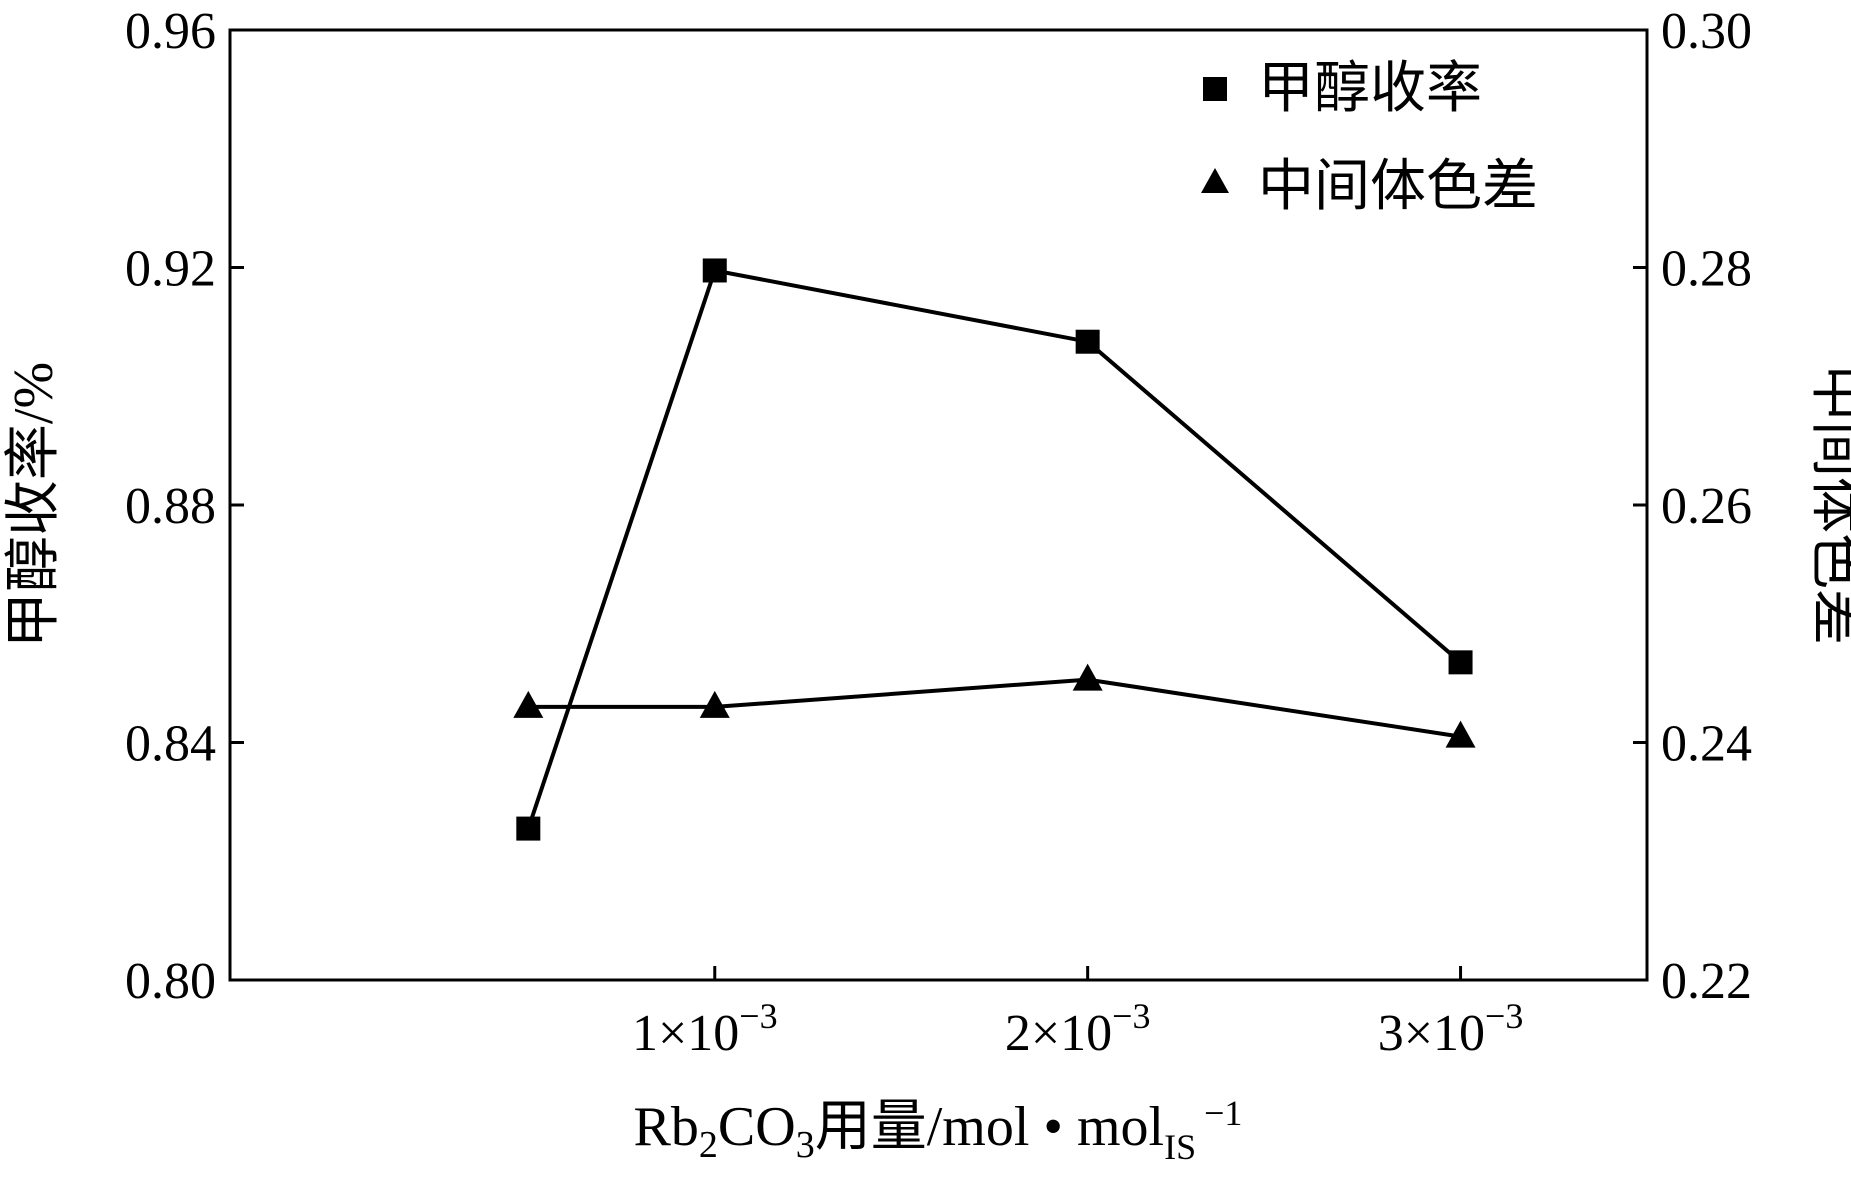 Image resolution: width=1851 pixels, height=1180 pixels. I want to click on right-y-ticks: 0.22 0.24 0.26 0.28 0.30, so click(1692, 506).